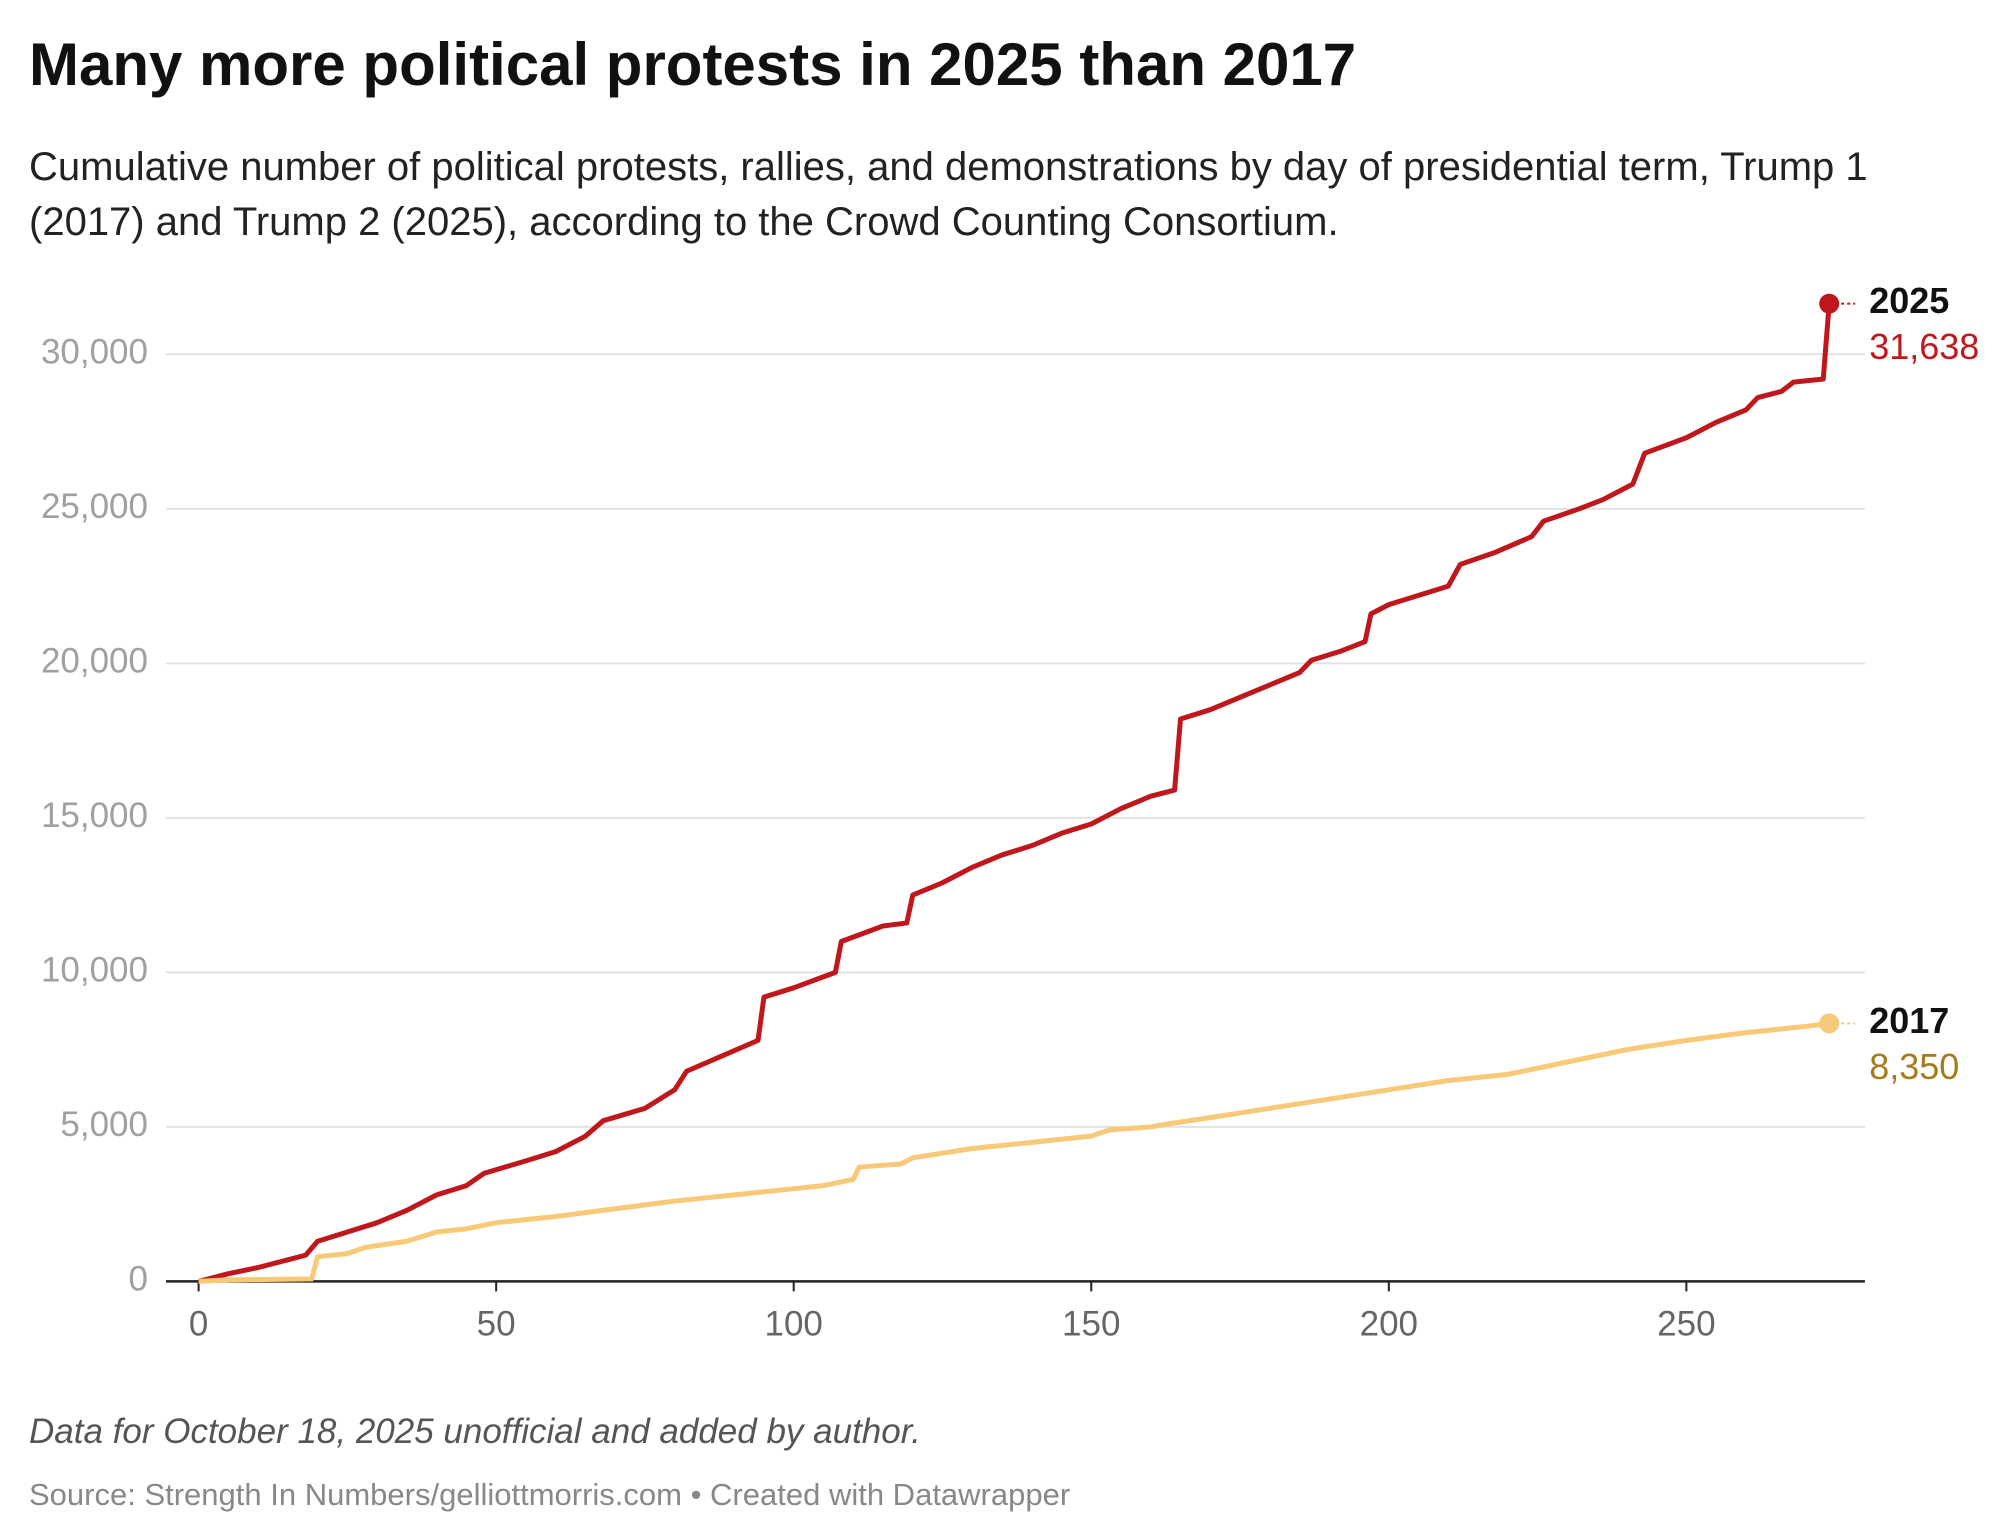 Image resolution: width=1999 pixels, height=1533 pixels. Describe the element at coordinates (1924, 346) in the screenshot. I see `value-label: 31,638` at that location.